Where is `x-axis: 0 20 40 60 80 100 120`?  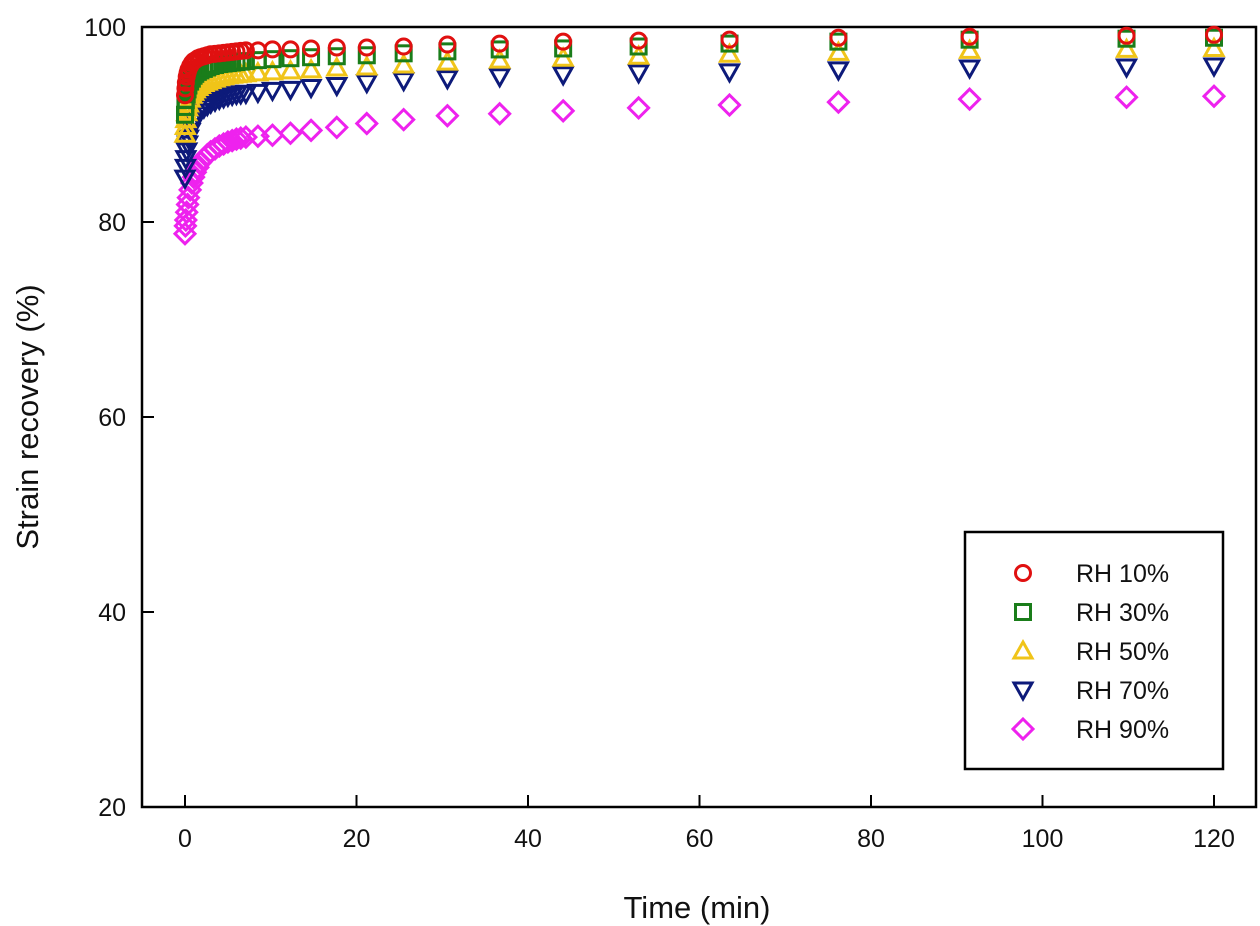 x-axis: 0 20 40 60 80 100 120 is located at coordinates (706, 824).